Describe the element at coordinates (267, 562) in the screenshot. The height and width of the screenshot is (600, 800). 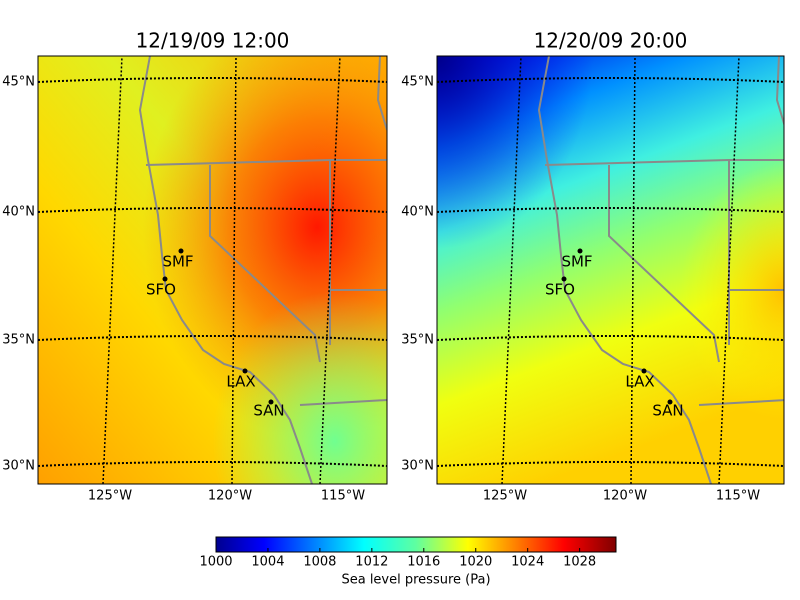
I see `colorbar-tick-label: 1004` at that location.